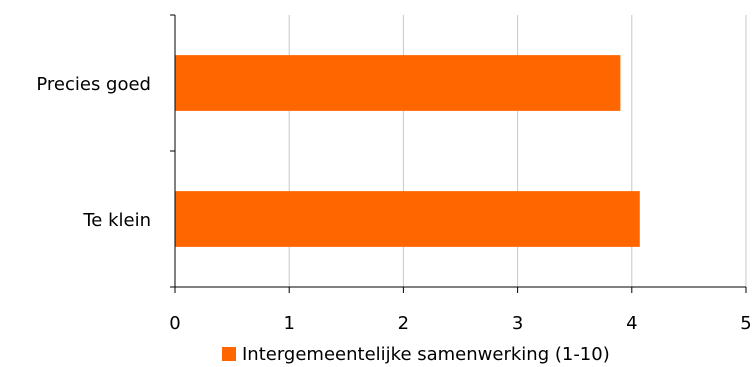 The width and height of the screenshot is (755, 367). What do you see at coordinates (517, 323) in the screenshot?
I see `x-tick-label: 3` at bounding box center [517, 323].